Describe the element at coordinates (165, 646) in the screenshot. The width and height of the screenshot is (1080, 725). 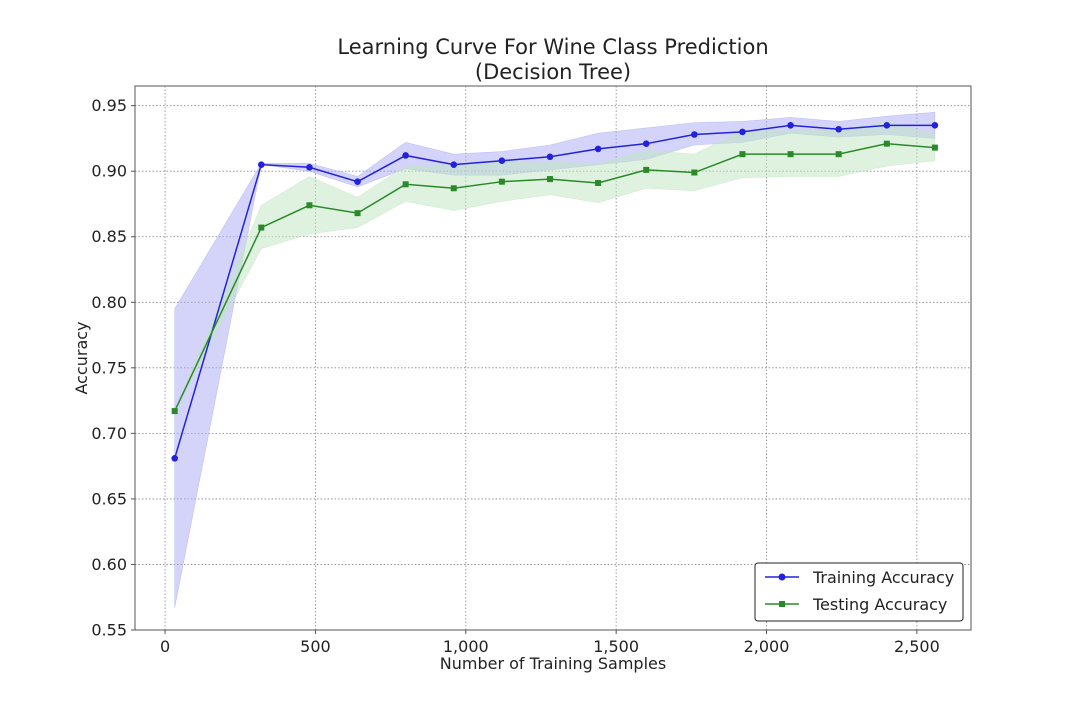
I see `x-tick-label: 0` at that location.